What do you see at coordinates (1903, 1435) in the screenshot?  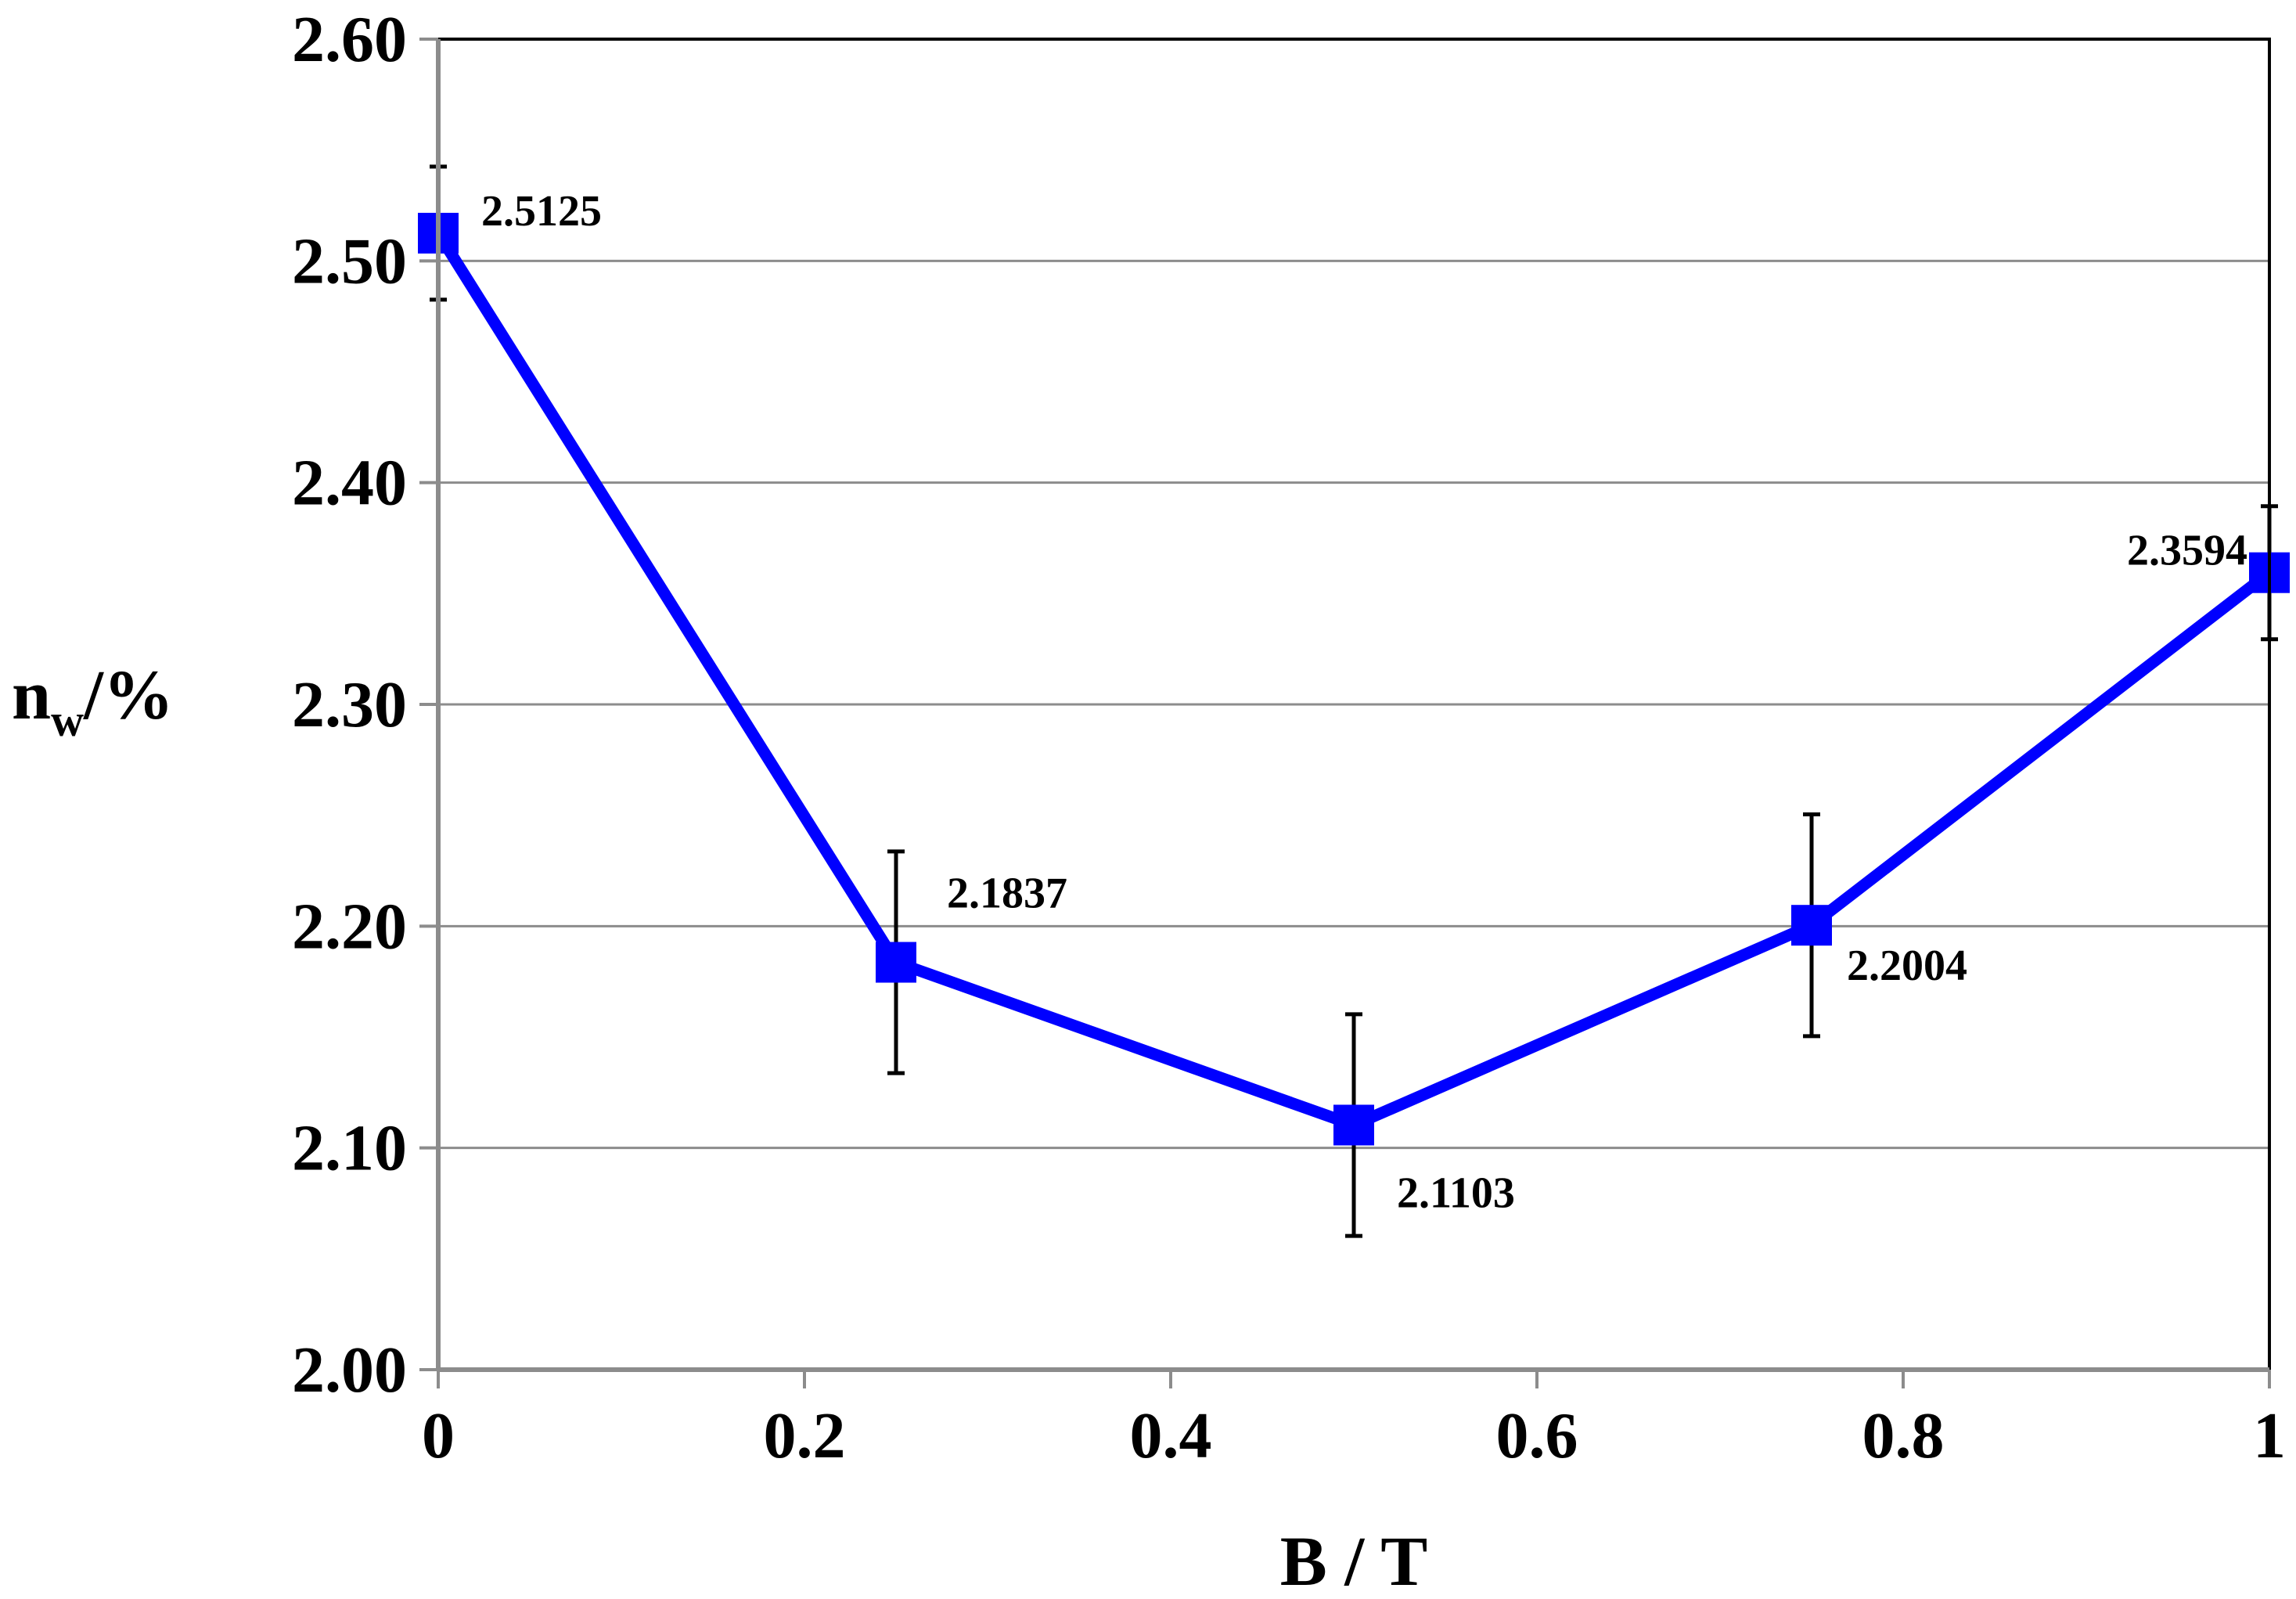 I see `x-tick-label: 0.8` at bounding box center [1903, 1435].